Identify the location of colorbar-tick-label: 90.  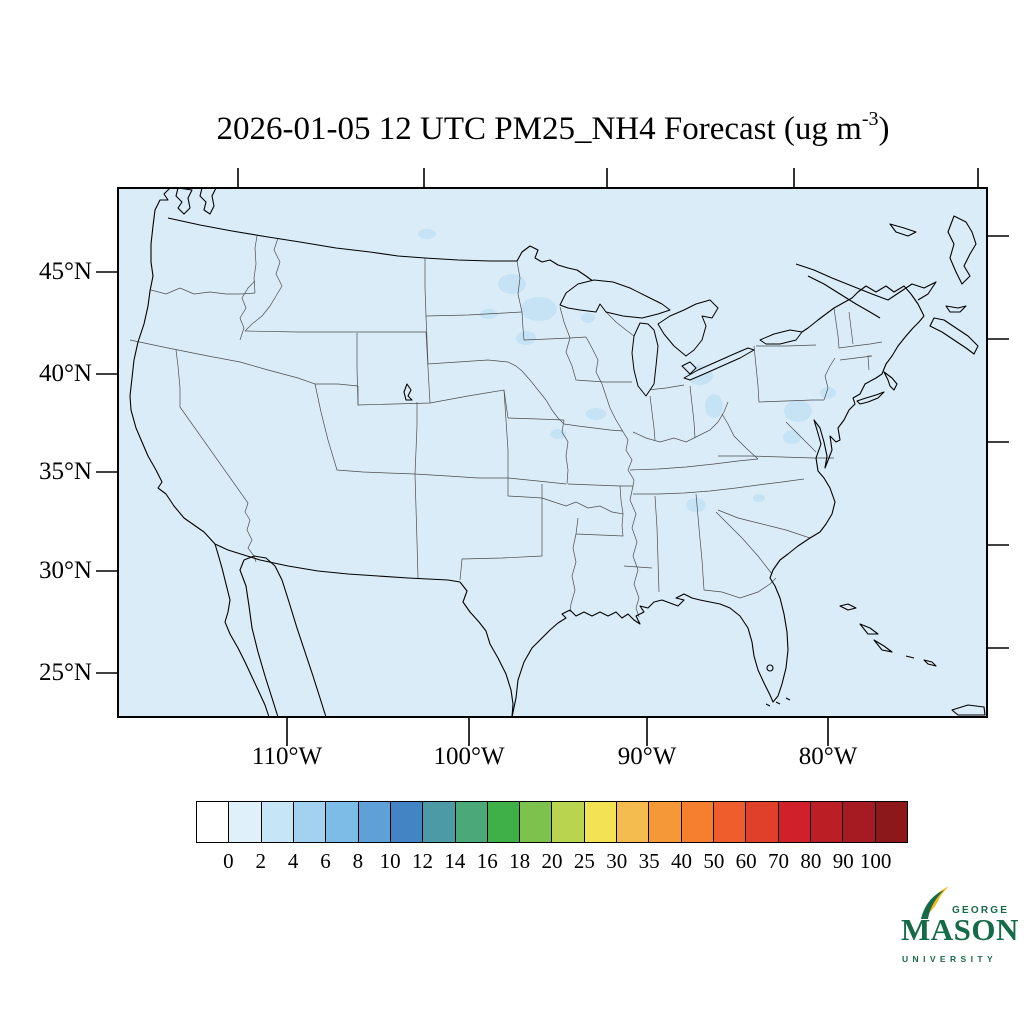
(843, 861).